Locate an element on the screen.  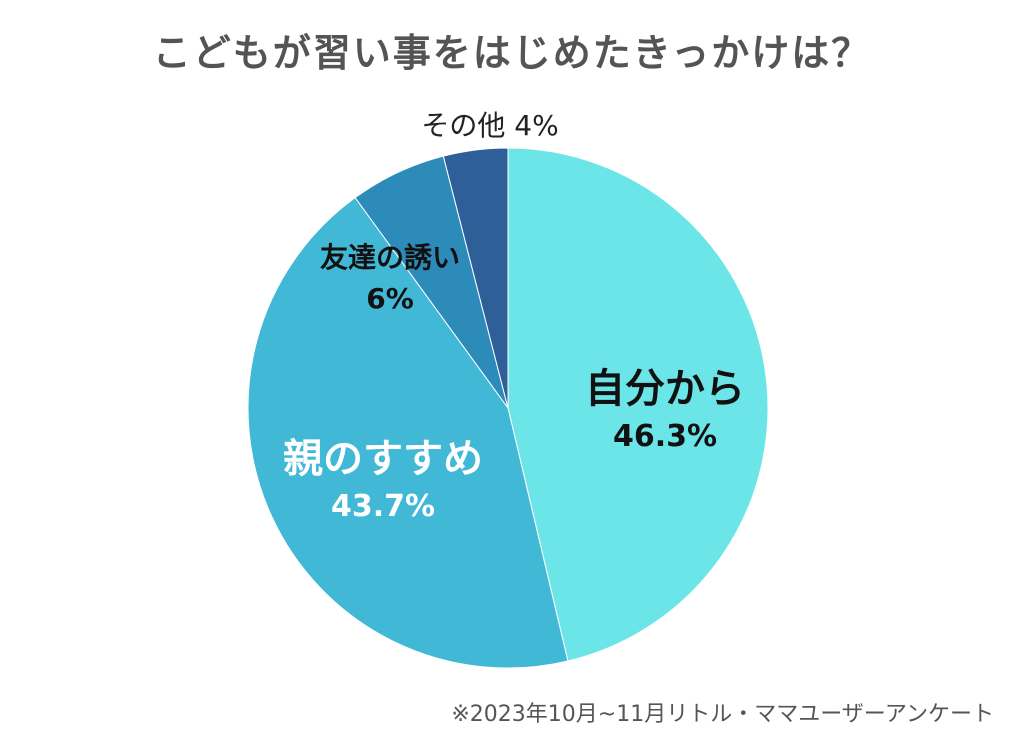
slice-percent: 6% is located at coordinates (390, 298).